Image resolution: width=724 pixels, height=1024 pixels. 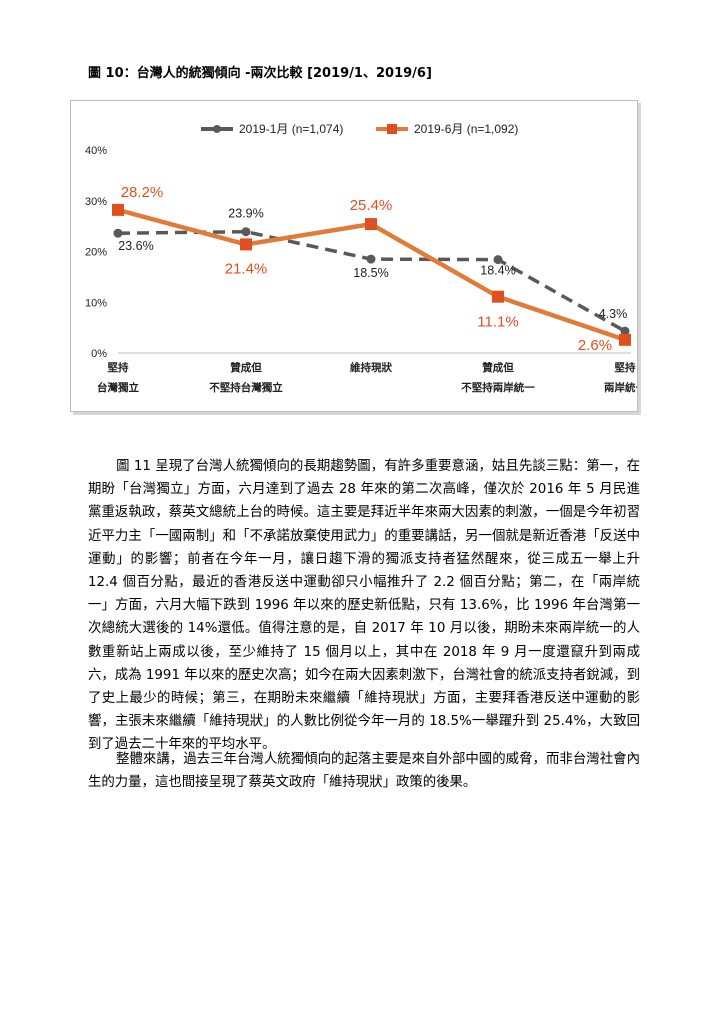 What do you see at coordinates (260, 73) in the screenshot?
I see `figure-title: 圖 10：台灣人的統獨傾向 -兩次比較 [2019/1、2019/6]` at bounding box center [260, 73].